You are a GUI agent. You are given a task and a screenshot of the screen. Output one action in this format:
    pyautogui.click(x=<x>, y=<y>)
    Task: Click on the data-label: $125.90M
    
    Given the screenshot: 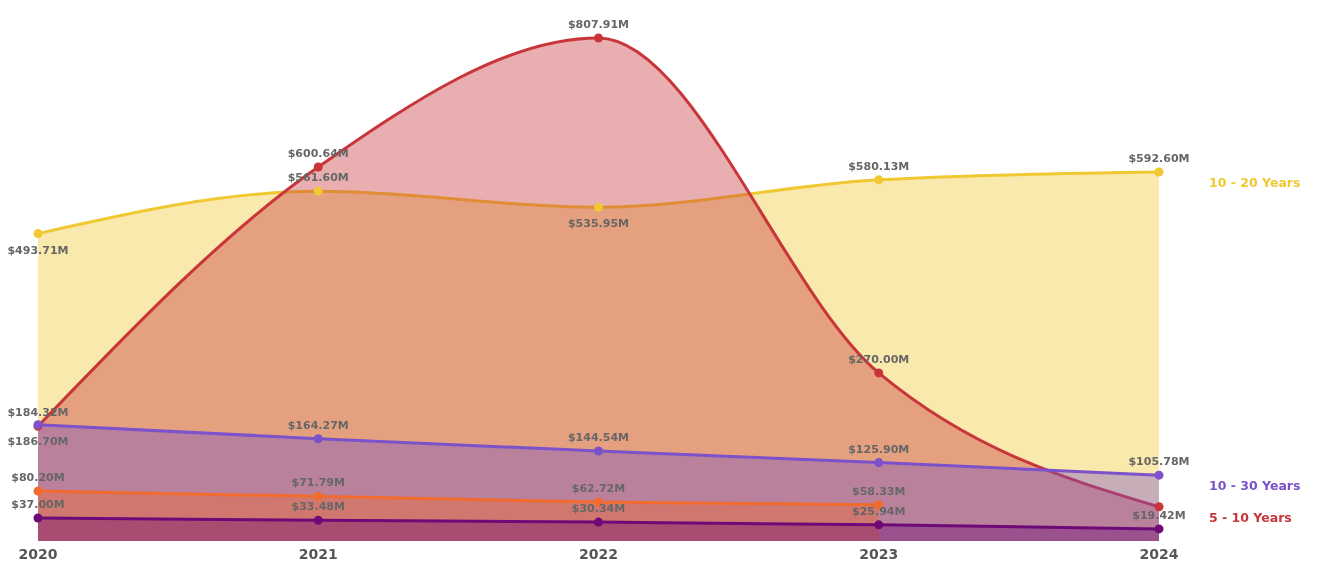 What is the action you would take?
    pyautogui.click(x=879, y=449)
    